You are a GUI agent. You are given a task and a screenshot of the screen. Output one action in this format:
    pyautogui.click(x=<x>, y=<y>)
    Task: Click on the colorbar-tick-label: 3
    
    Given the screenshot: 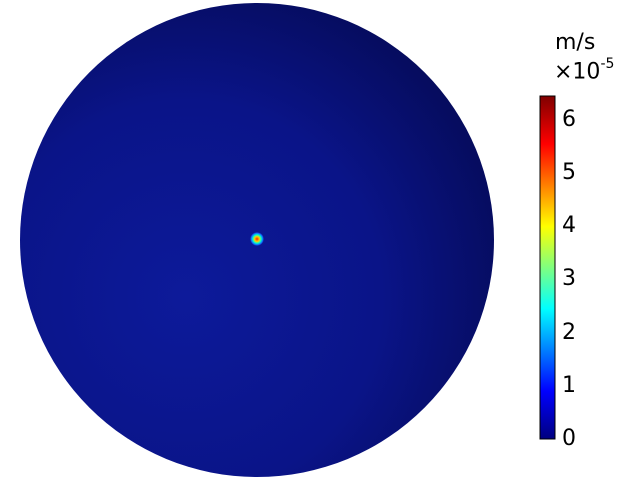 What is the action you would take?
    pyautogui.click(x=569, y=279)
    